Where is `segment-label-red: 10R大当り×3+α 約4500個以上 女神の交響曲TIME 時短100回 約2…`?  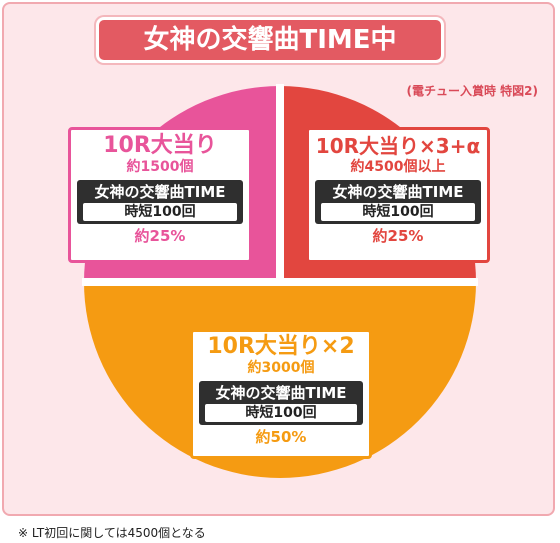 segment-label-red: 10R大当り×3+α 約4500個以上 女神の交響曲TIME 時短100回 約2… is located at coordinates (398, 195).